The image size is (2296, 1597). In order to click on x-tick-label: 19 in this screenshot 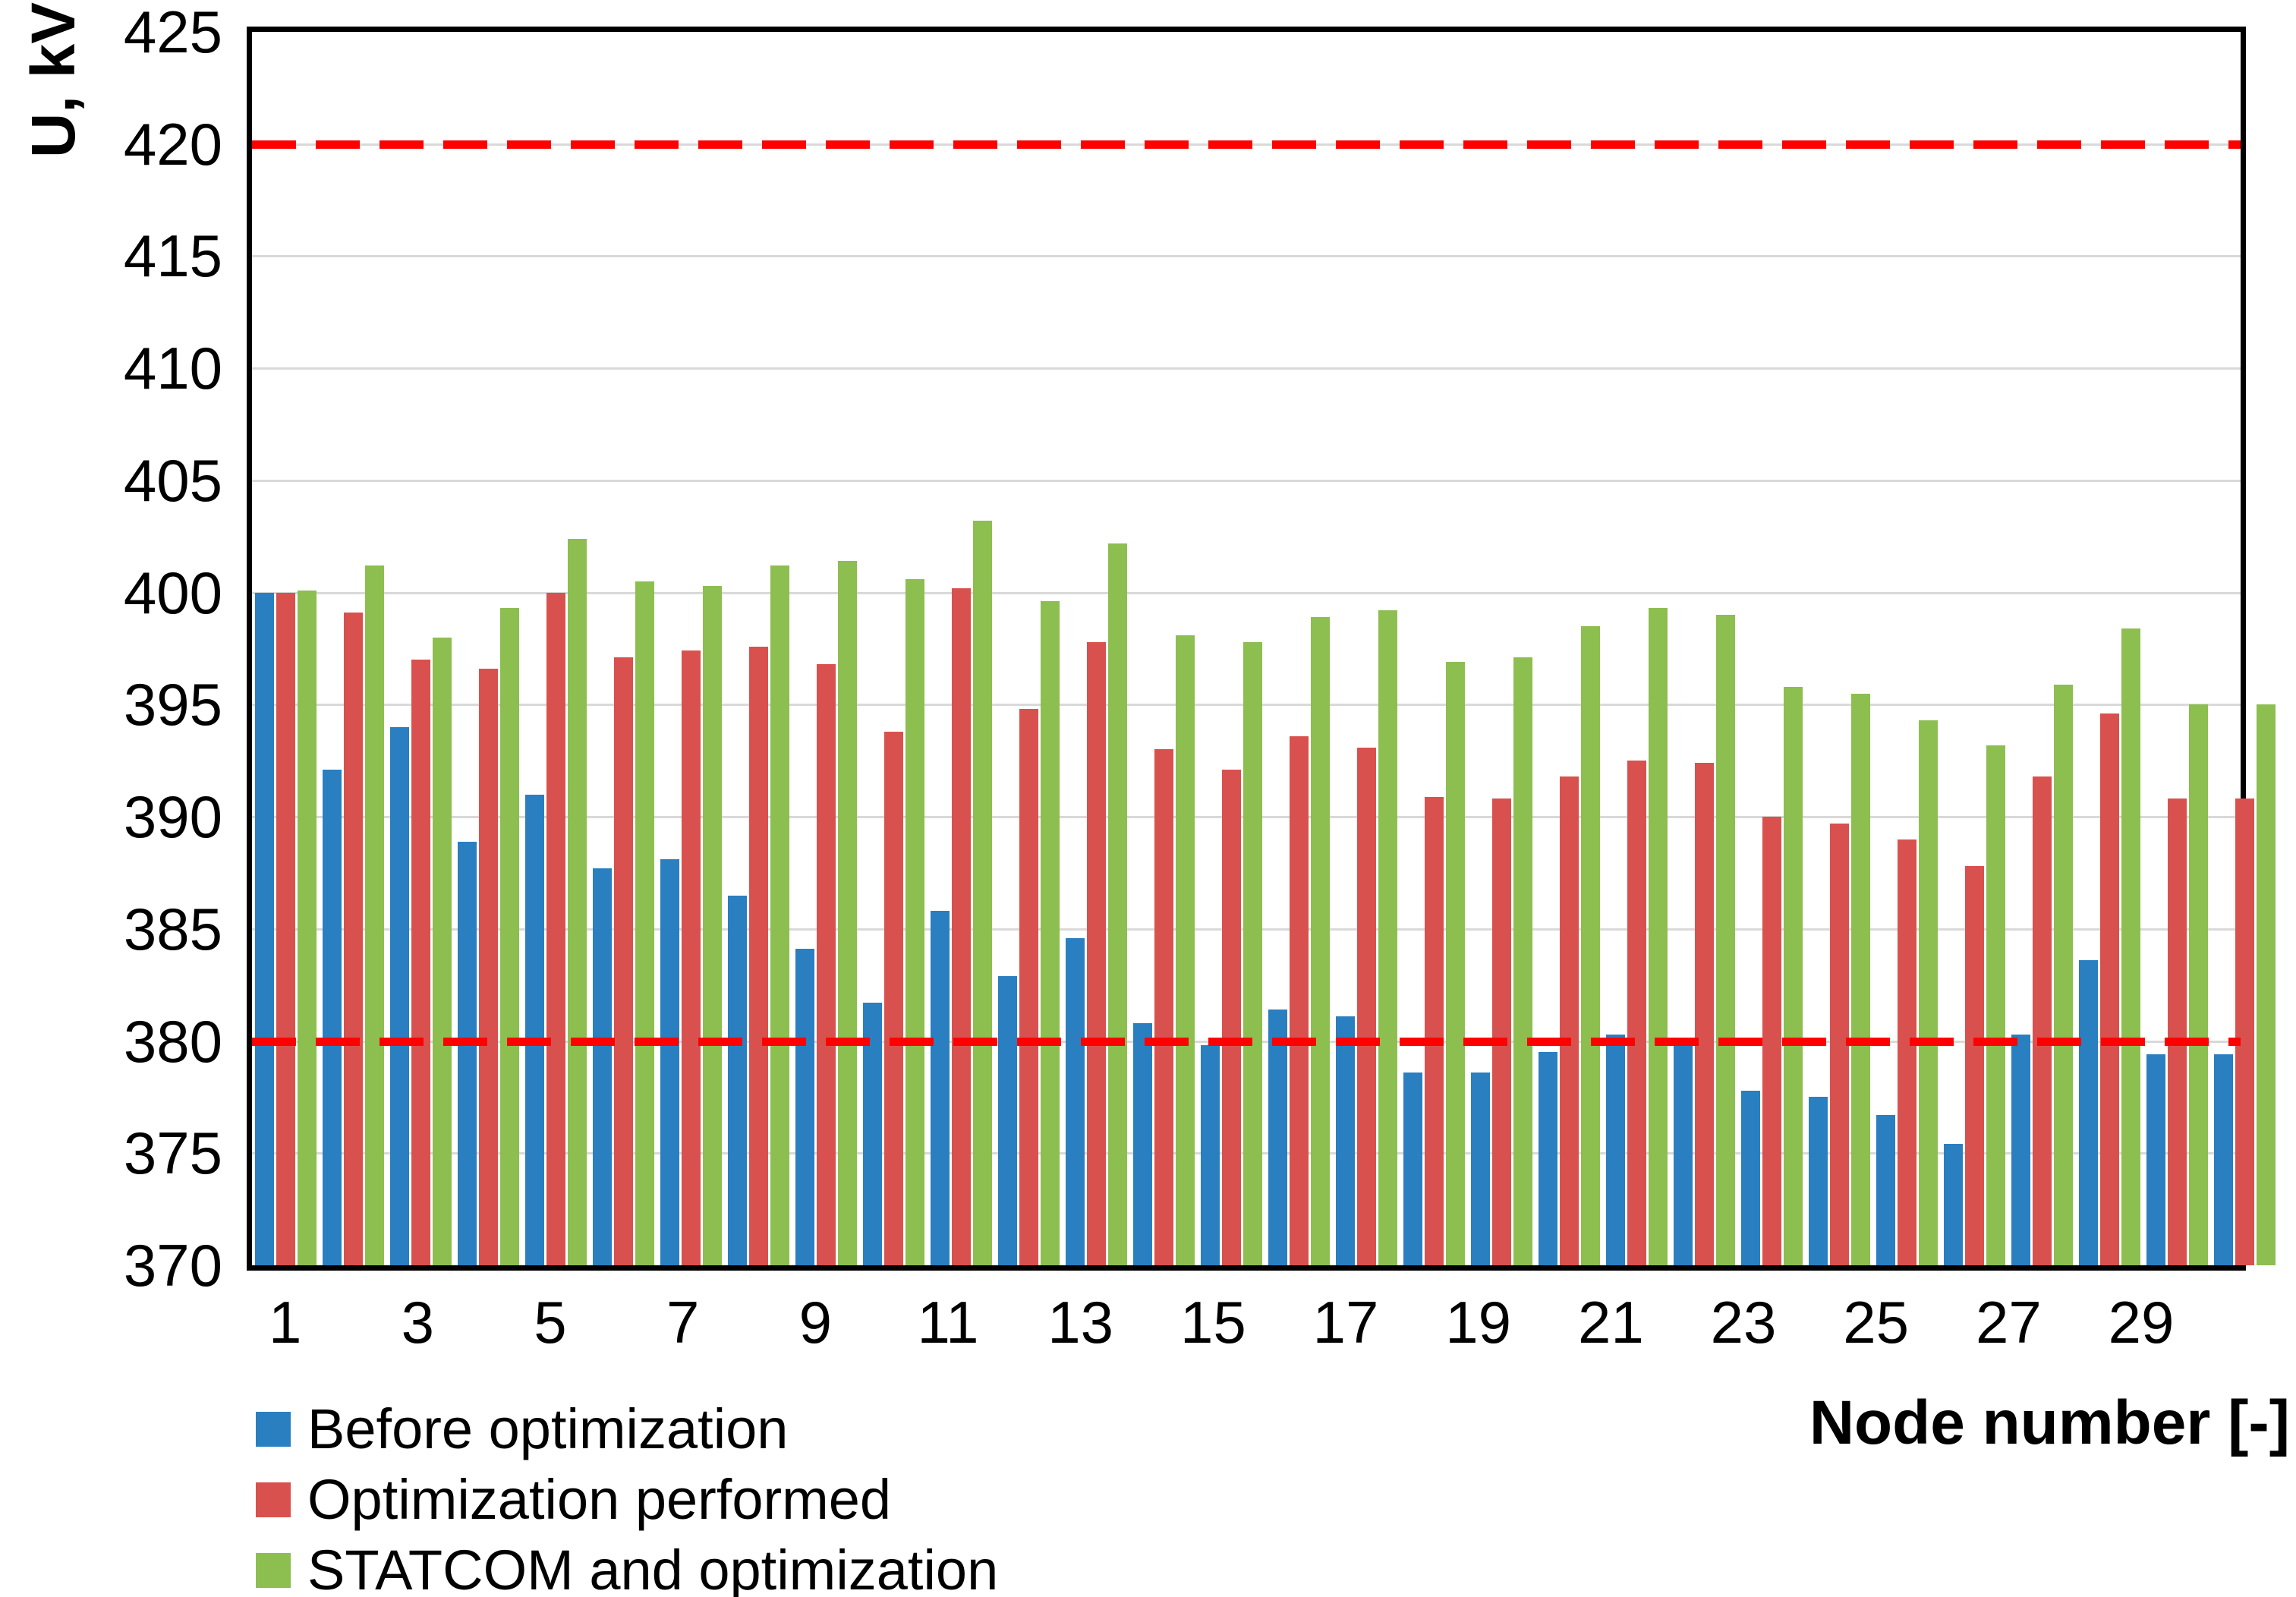, I will do `click(1478, 1322)`.